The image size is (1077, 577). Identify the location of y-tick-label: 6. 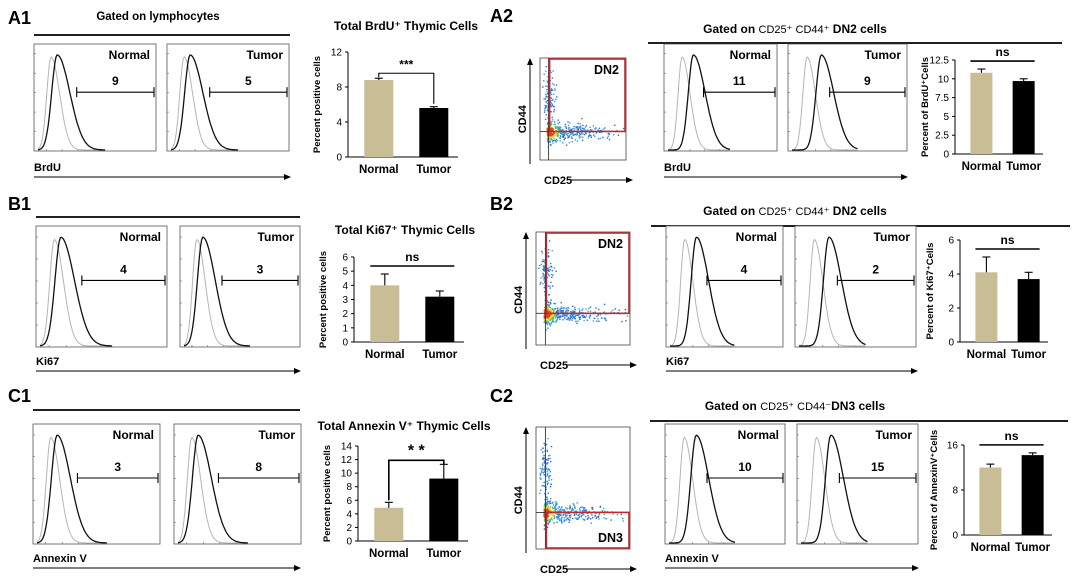
(345, 258).